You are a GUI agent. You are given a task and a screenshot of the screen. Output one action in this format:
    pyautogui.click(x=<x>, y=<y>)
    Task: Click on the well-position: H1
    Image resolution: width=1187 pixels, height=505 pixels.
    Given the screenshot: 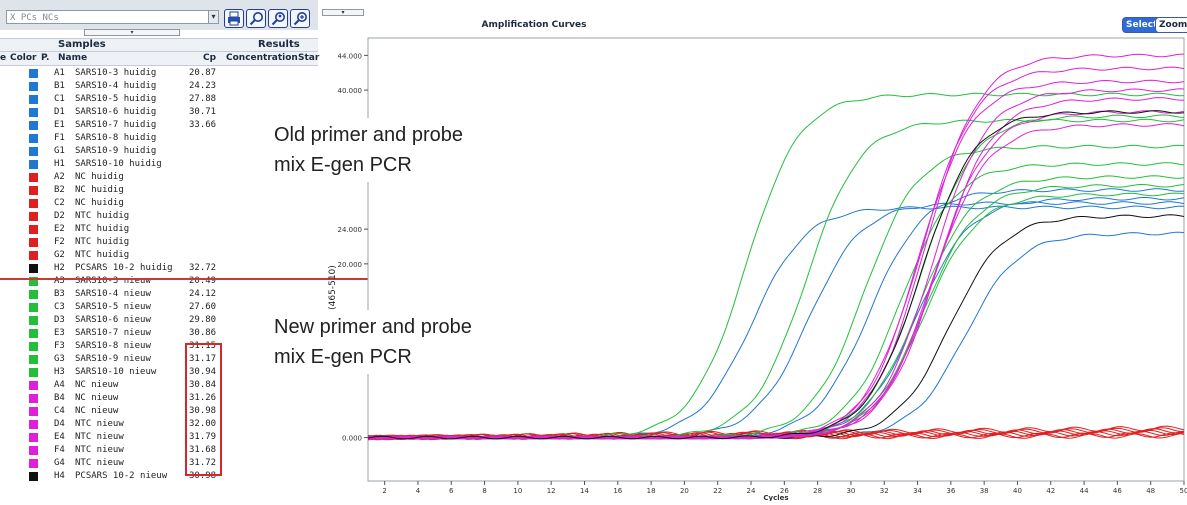 What is the action you would take?
    pyautogui.click(x=59, y=164)
    